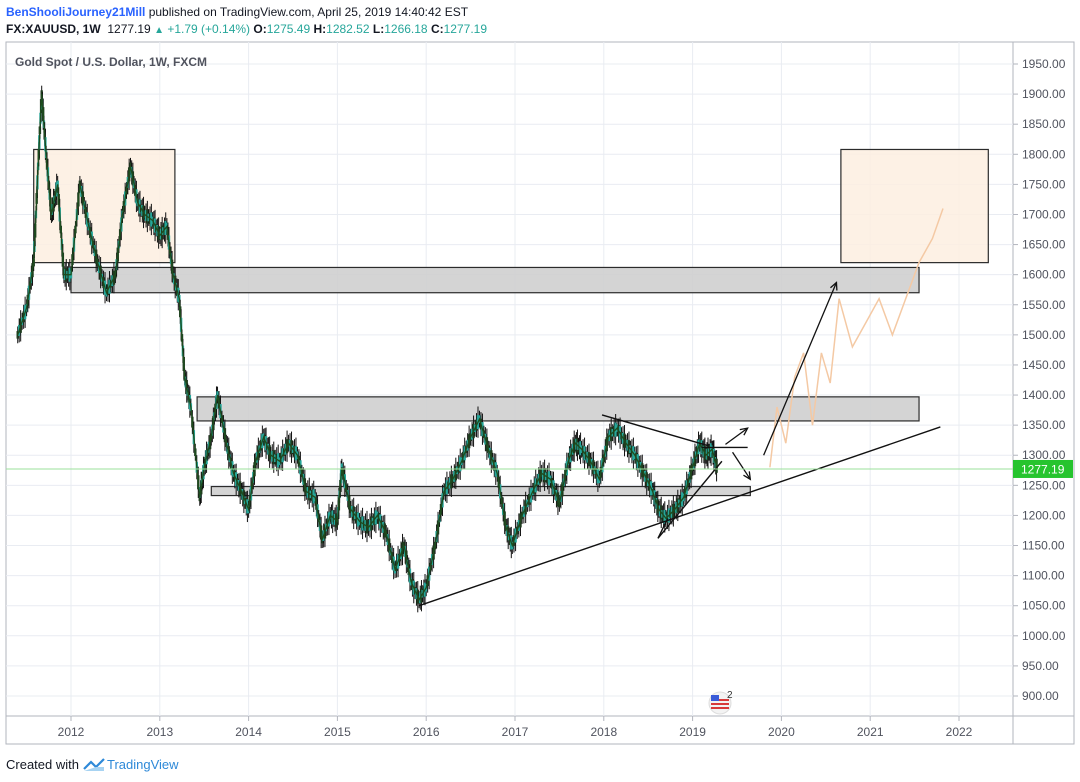 The width and height of the screenshot is (1080, 782). Describe the element at coordinates (437, 29) in the screenshot. I see `close-label: C:` at that location.